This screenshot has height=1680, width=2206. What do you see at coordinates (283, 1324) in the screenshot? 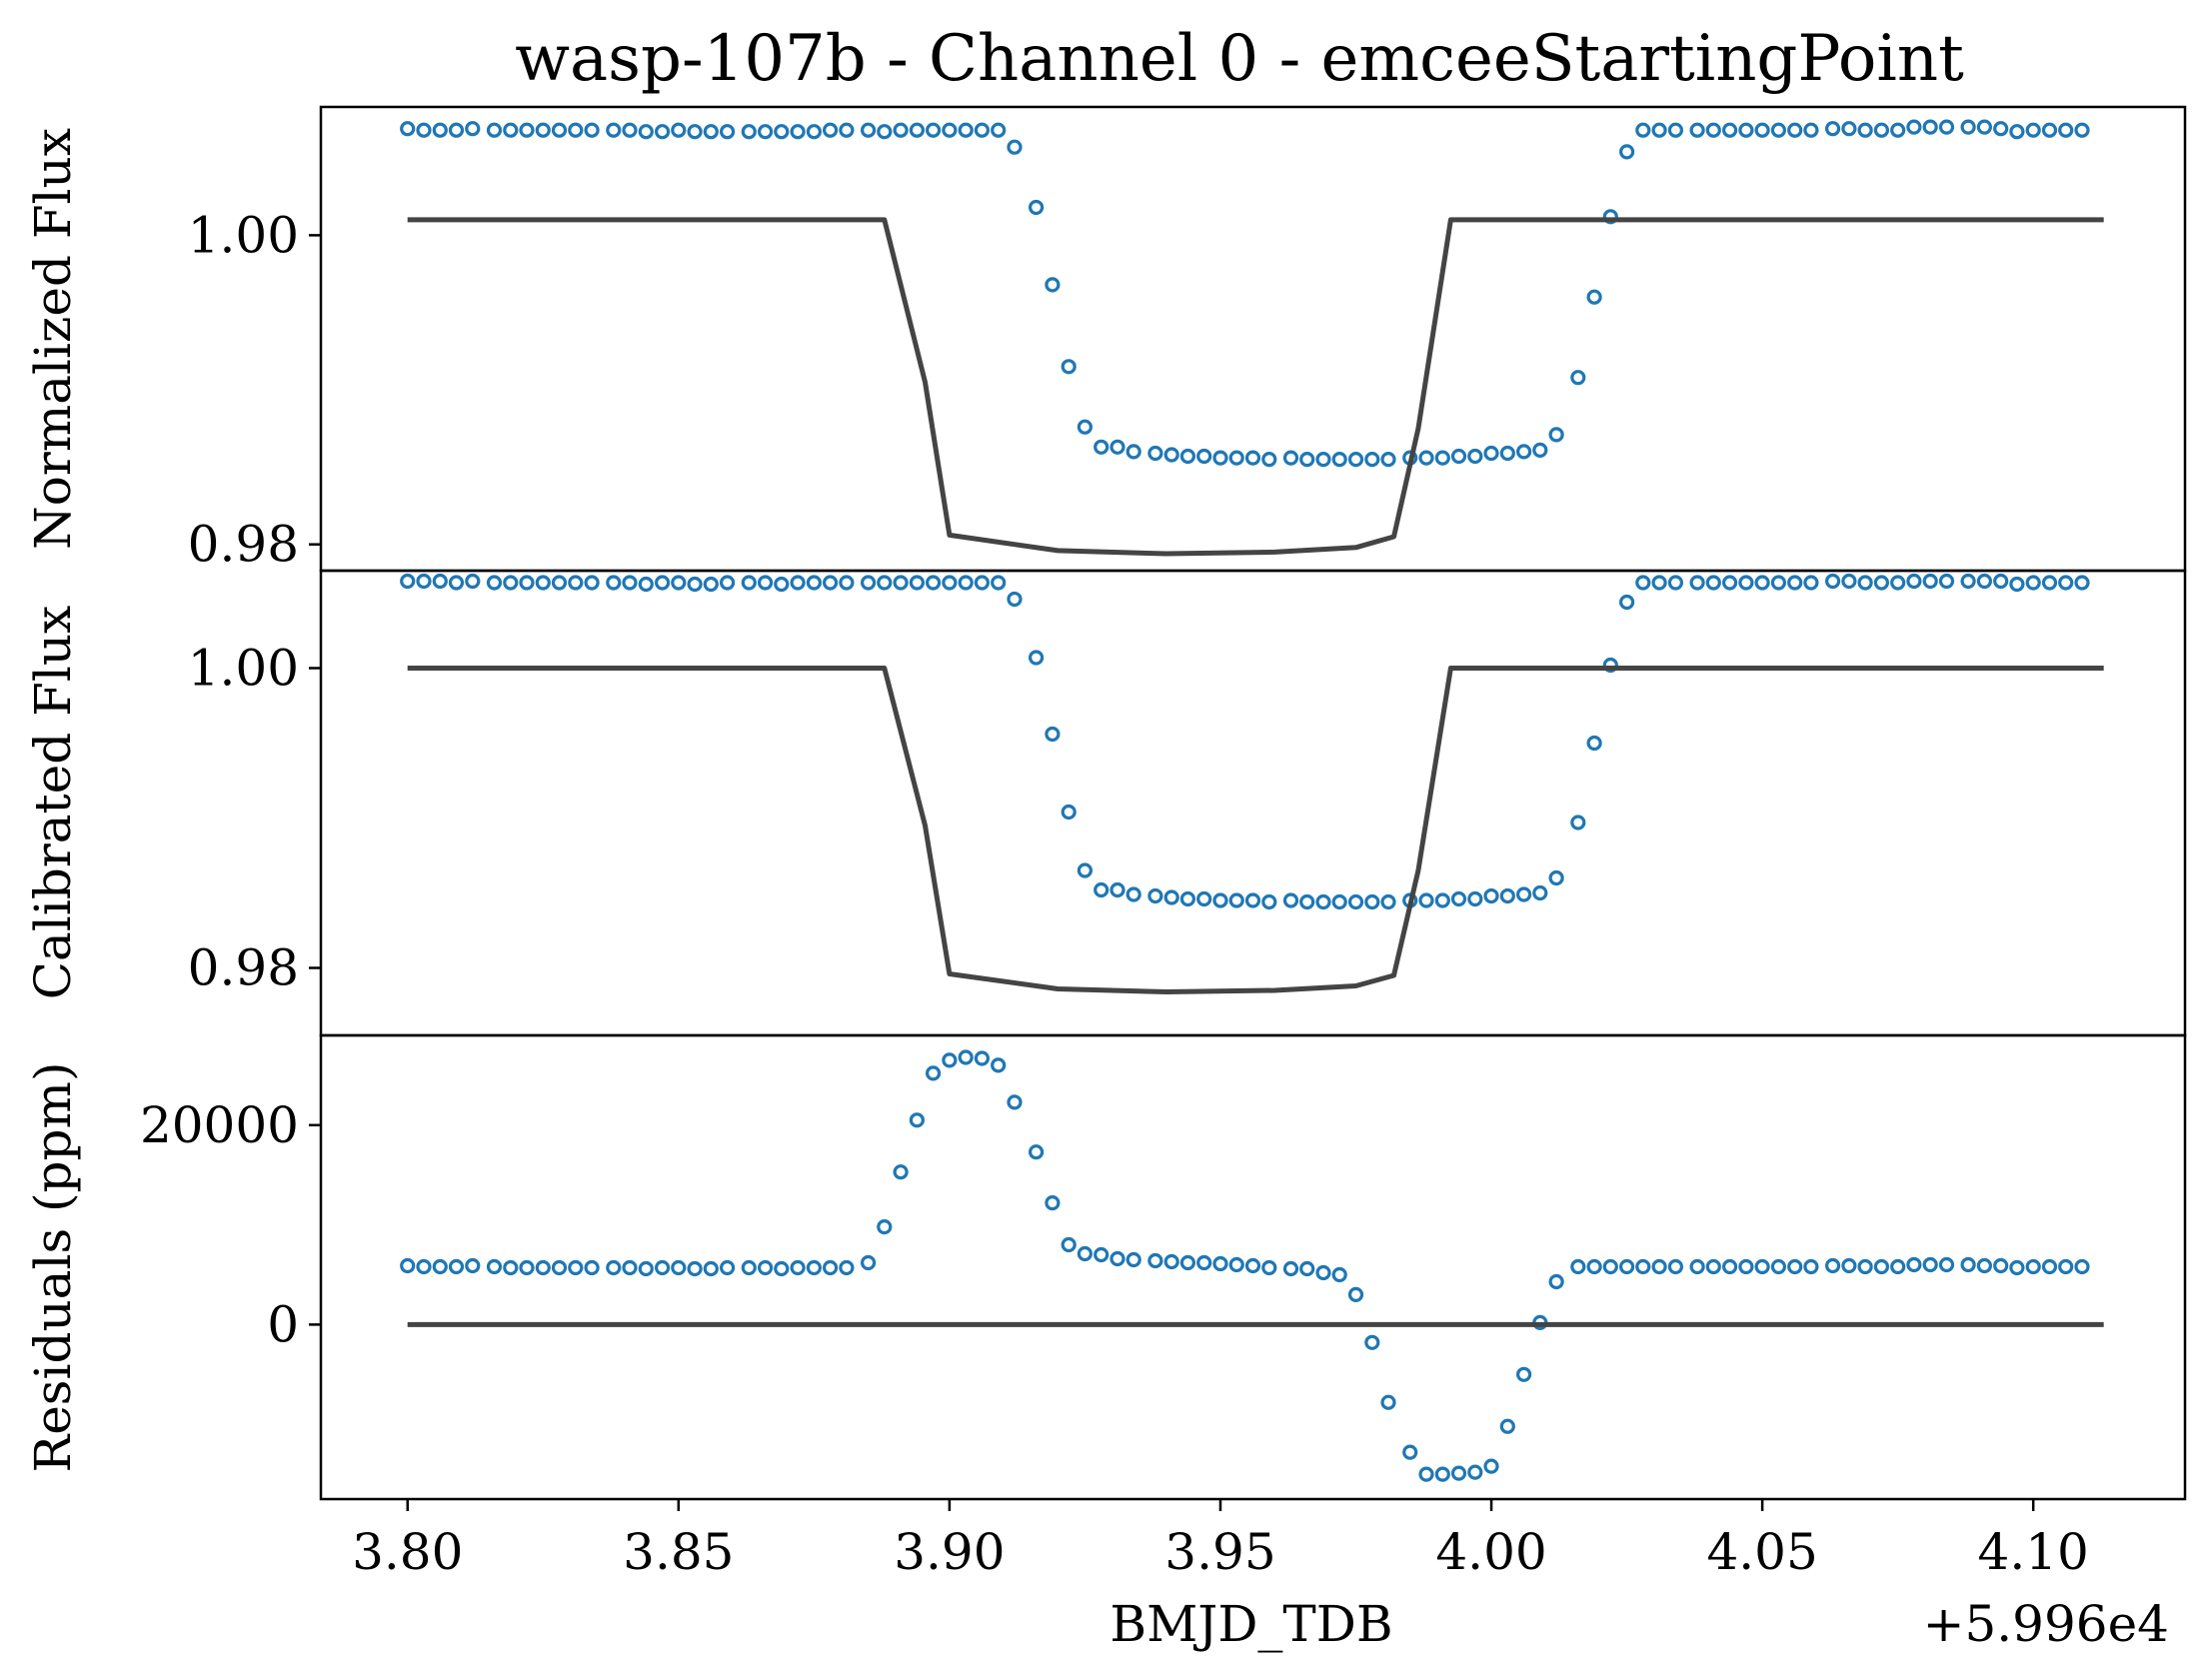
I see `y-tick-label: 0` at bounding box center [283, 1324].